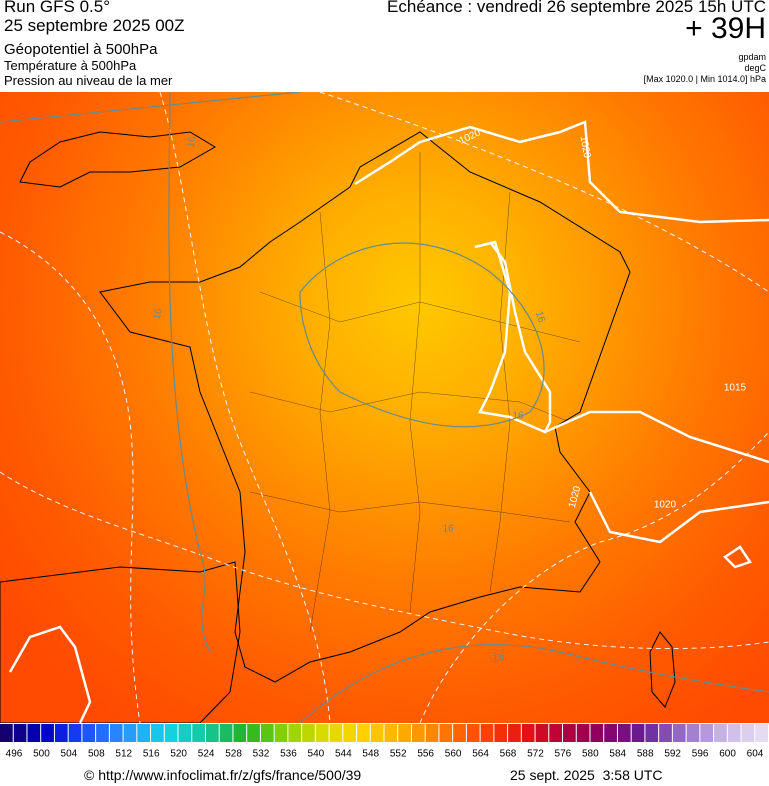 This screenshot has height=786, width=769. Describe the element at coordinates (316, 754) in the screenshot. I see `colorbar-label: 540` at that location.